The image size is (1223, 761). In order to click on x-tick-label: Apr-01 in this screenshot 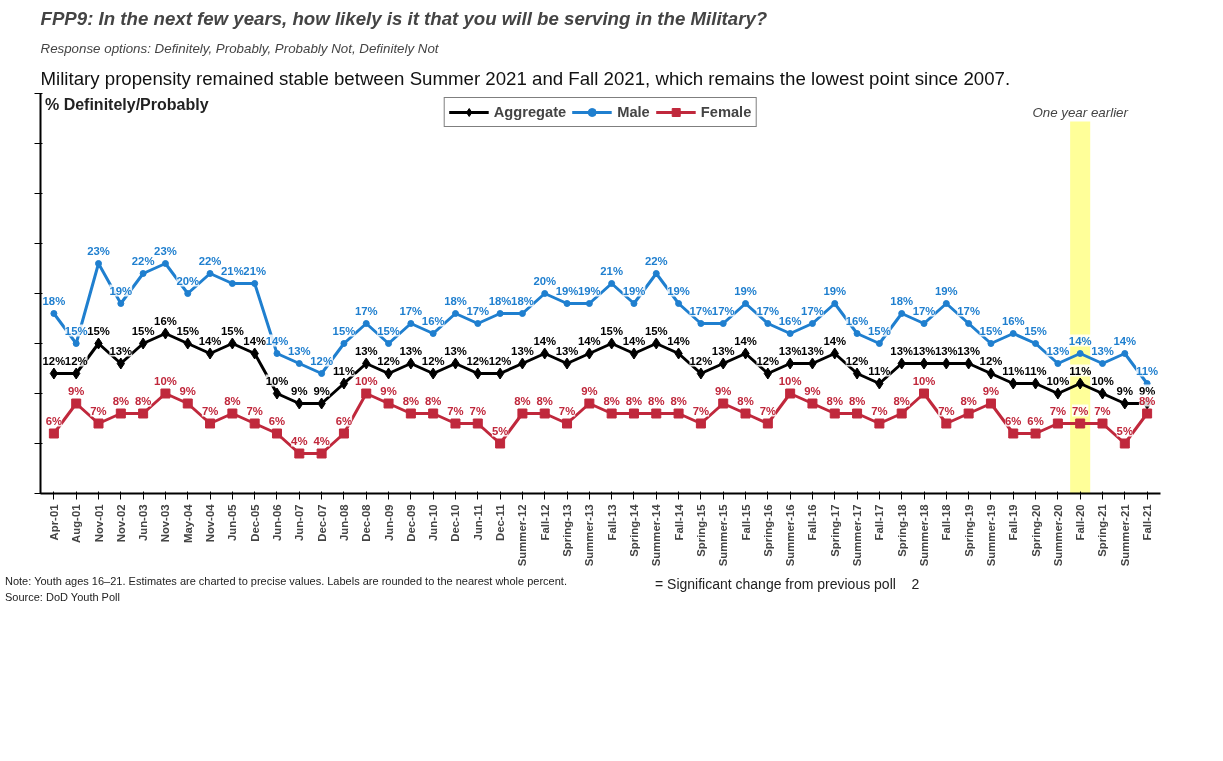, I will do `click(53, 522)`.